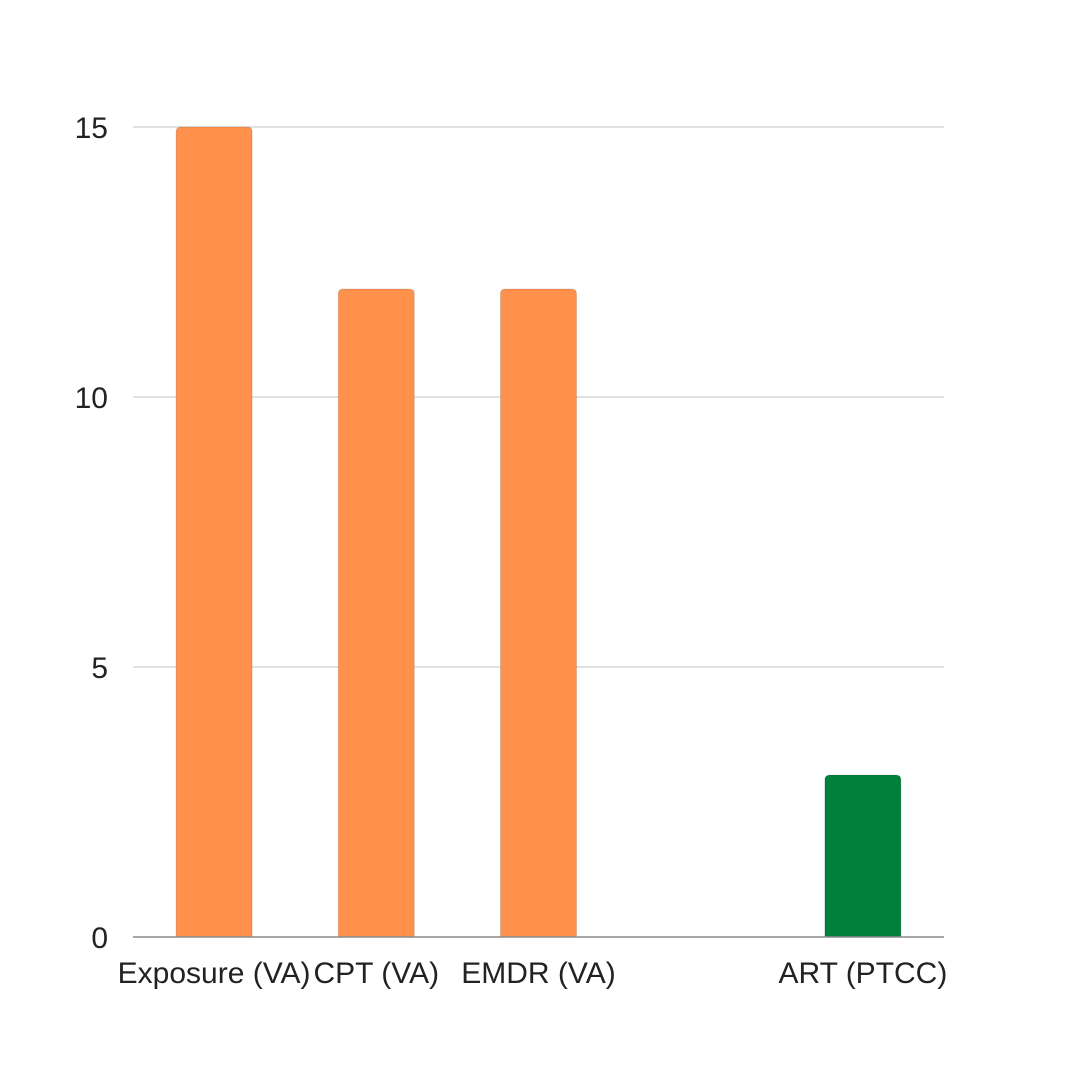  What do you see at coordinates (99, 668) in the screenshot?
I see `y-tick-label: 5` at bounding box center [99, 668].